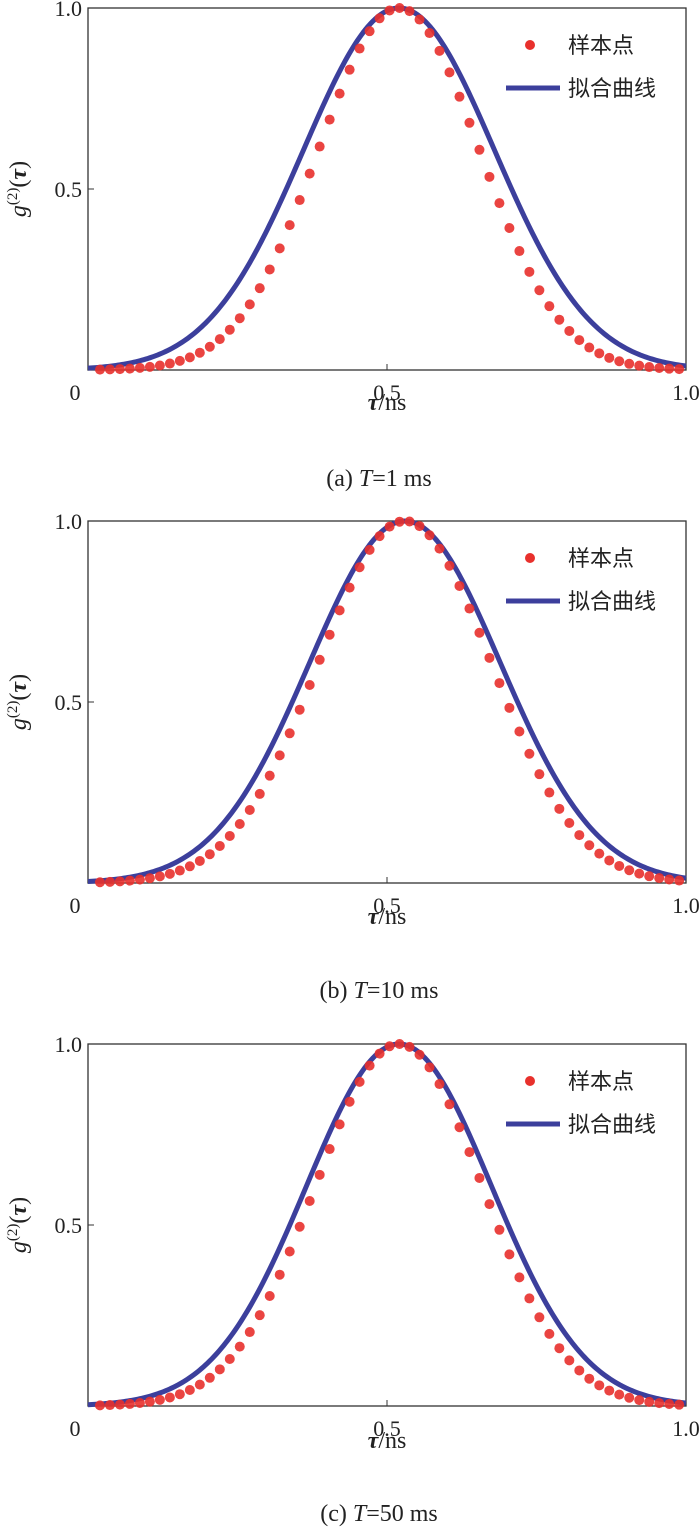 The height and width of the screenshot is (1527, 700). What do you see at coordinates (69, 521) in the screenshot?
I see `y-tick-label: 1.0` at bounding box center [69, 521].